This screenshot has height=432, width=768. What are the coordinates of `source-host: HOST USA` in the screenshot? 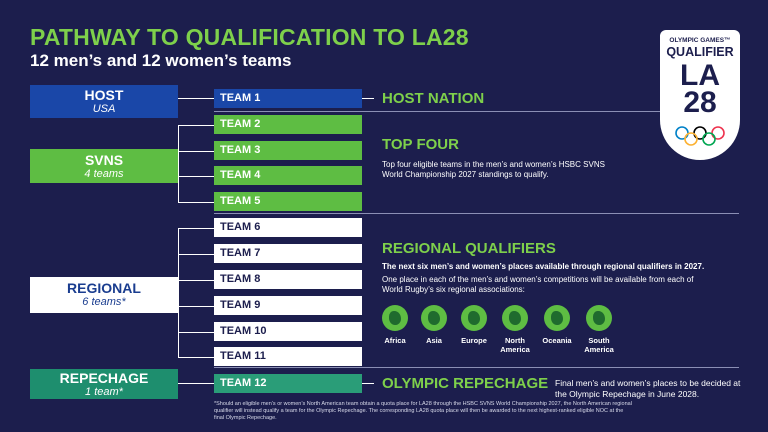 It's located at (104, 101).